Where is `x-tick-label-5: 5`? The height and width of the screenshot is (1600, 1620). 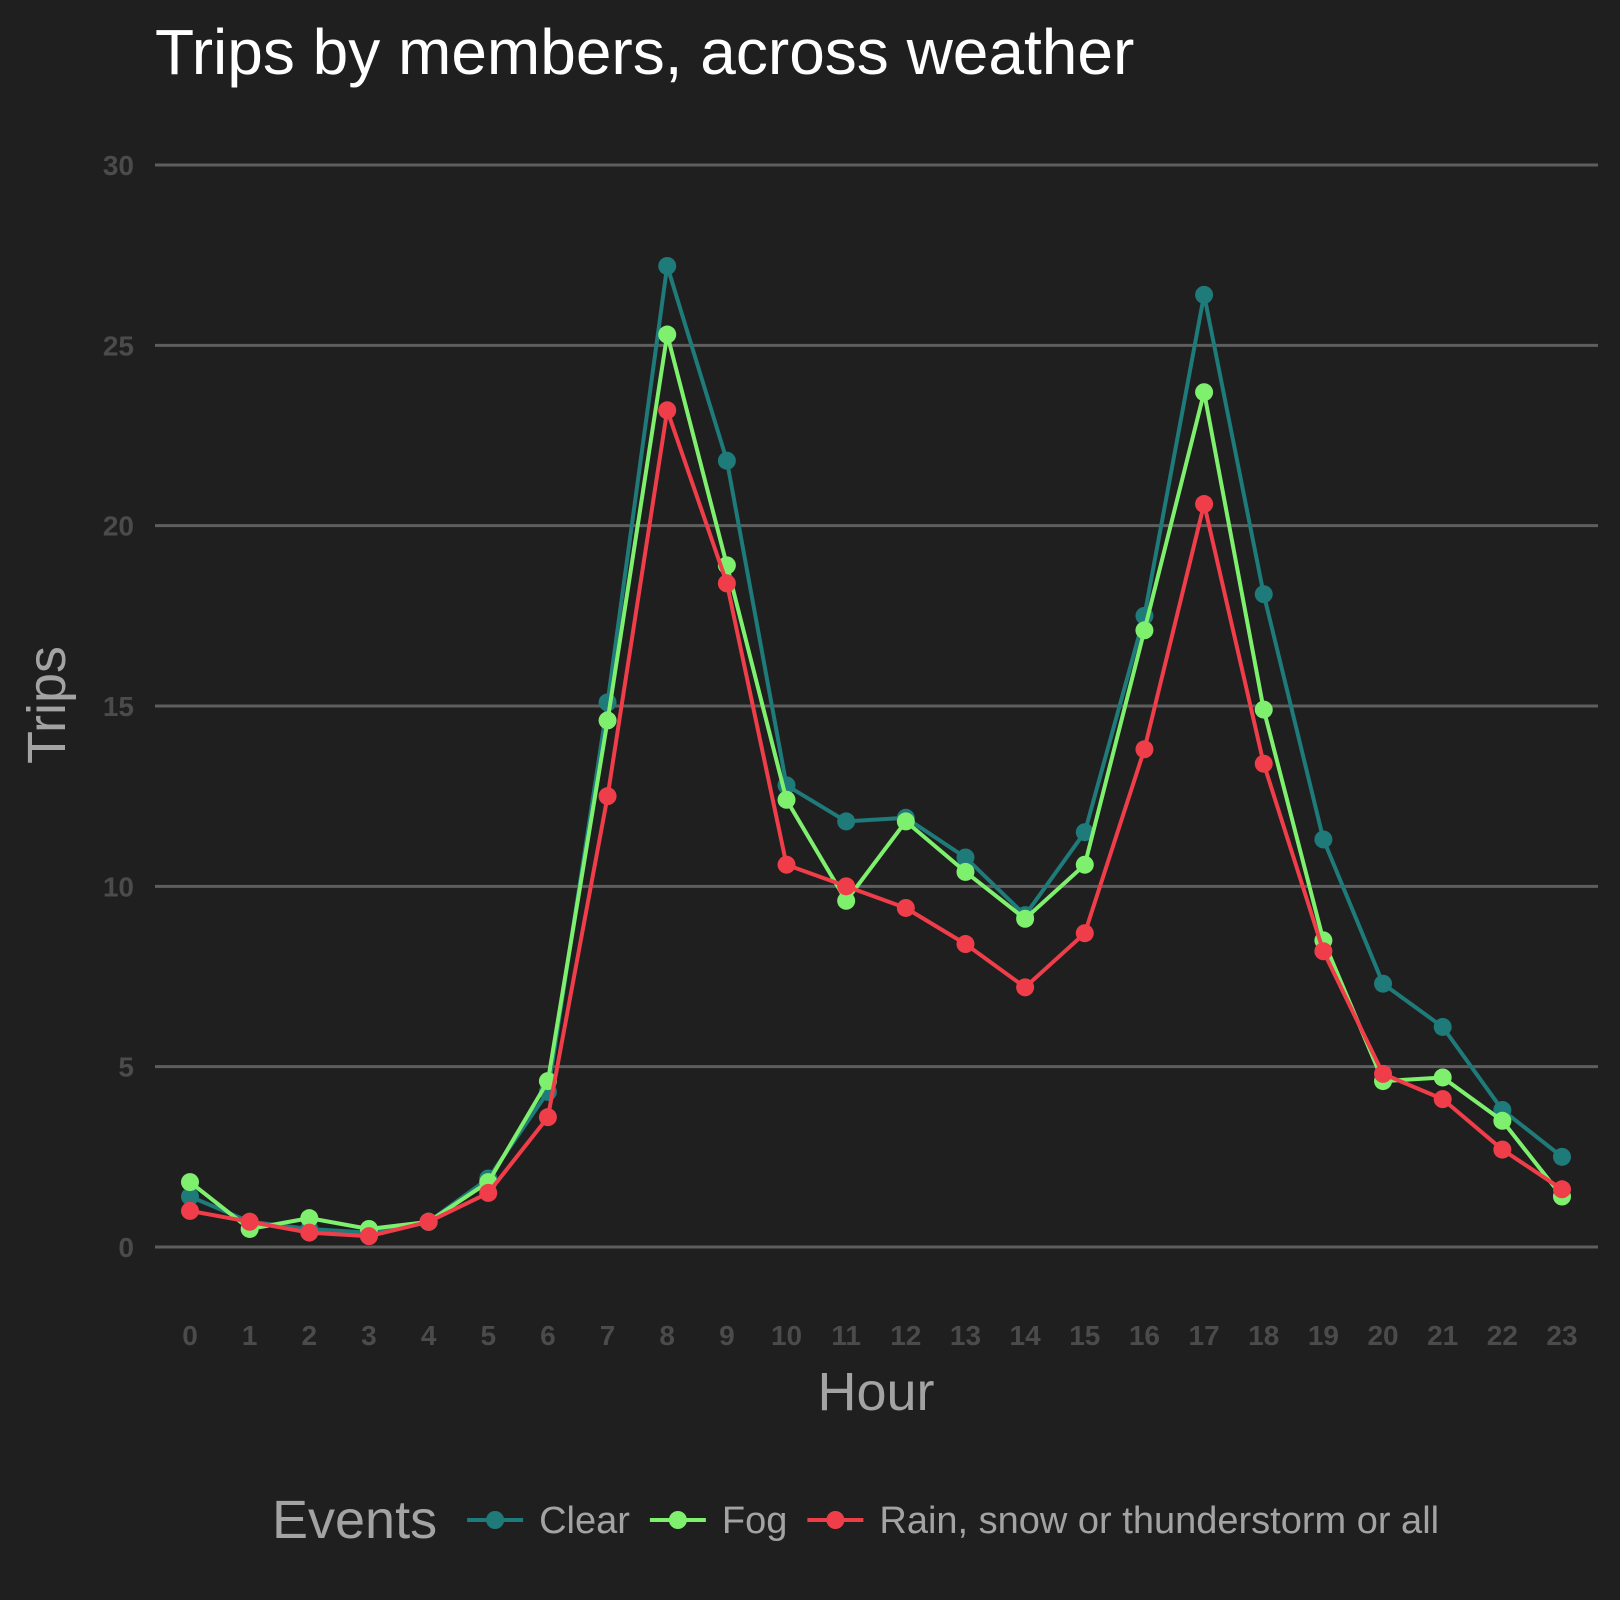
x-tick-label-5: 5 is located at coordinates (488, 1335).